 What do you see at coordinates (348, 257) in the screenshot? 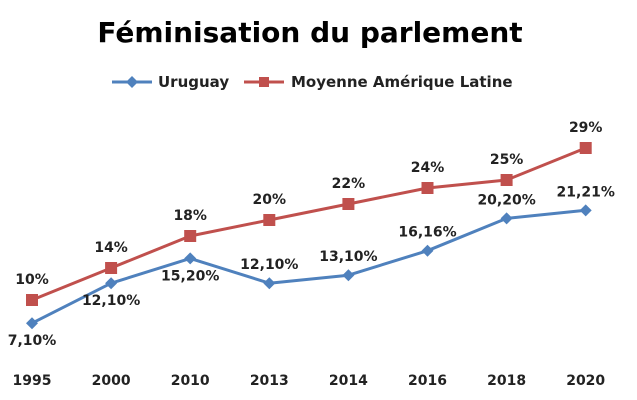
I see `data-label-uruguay: 13,10%` at bounding box center [348, 257].